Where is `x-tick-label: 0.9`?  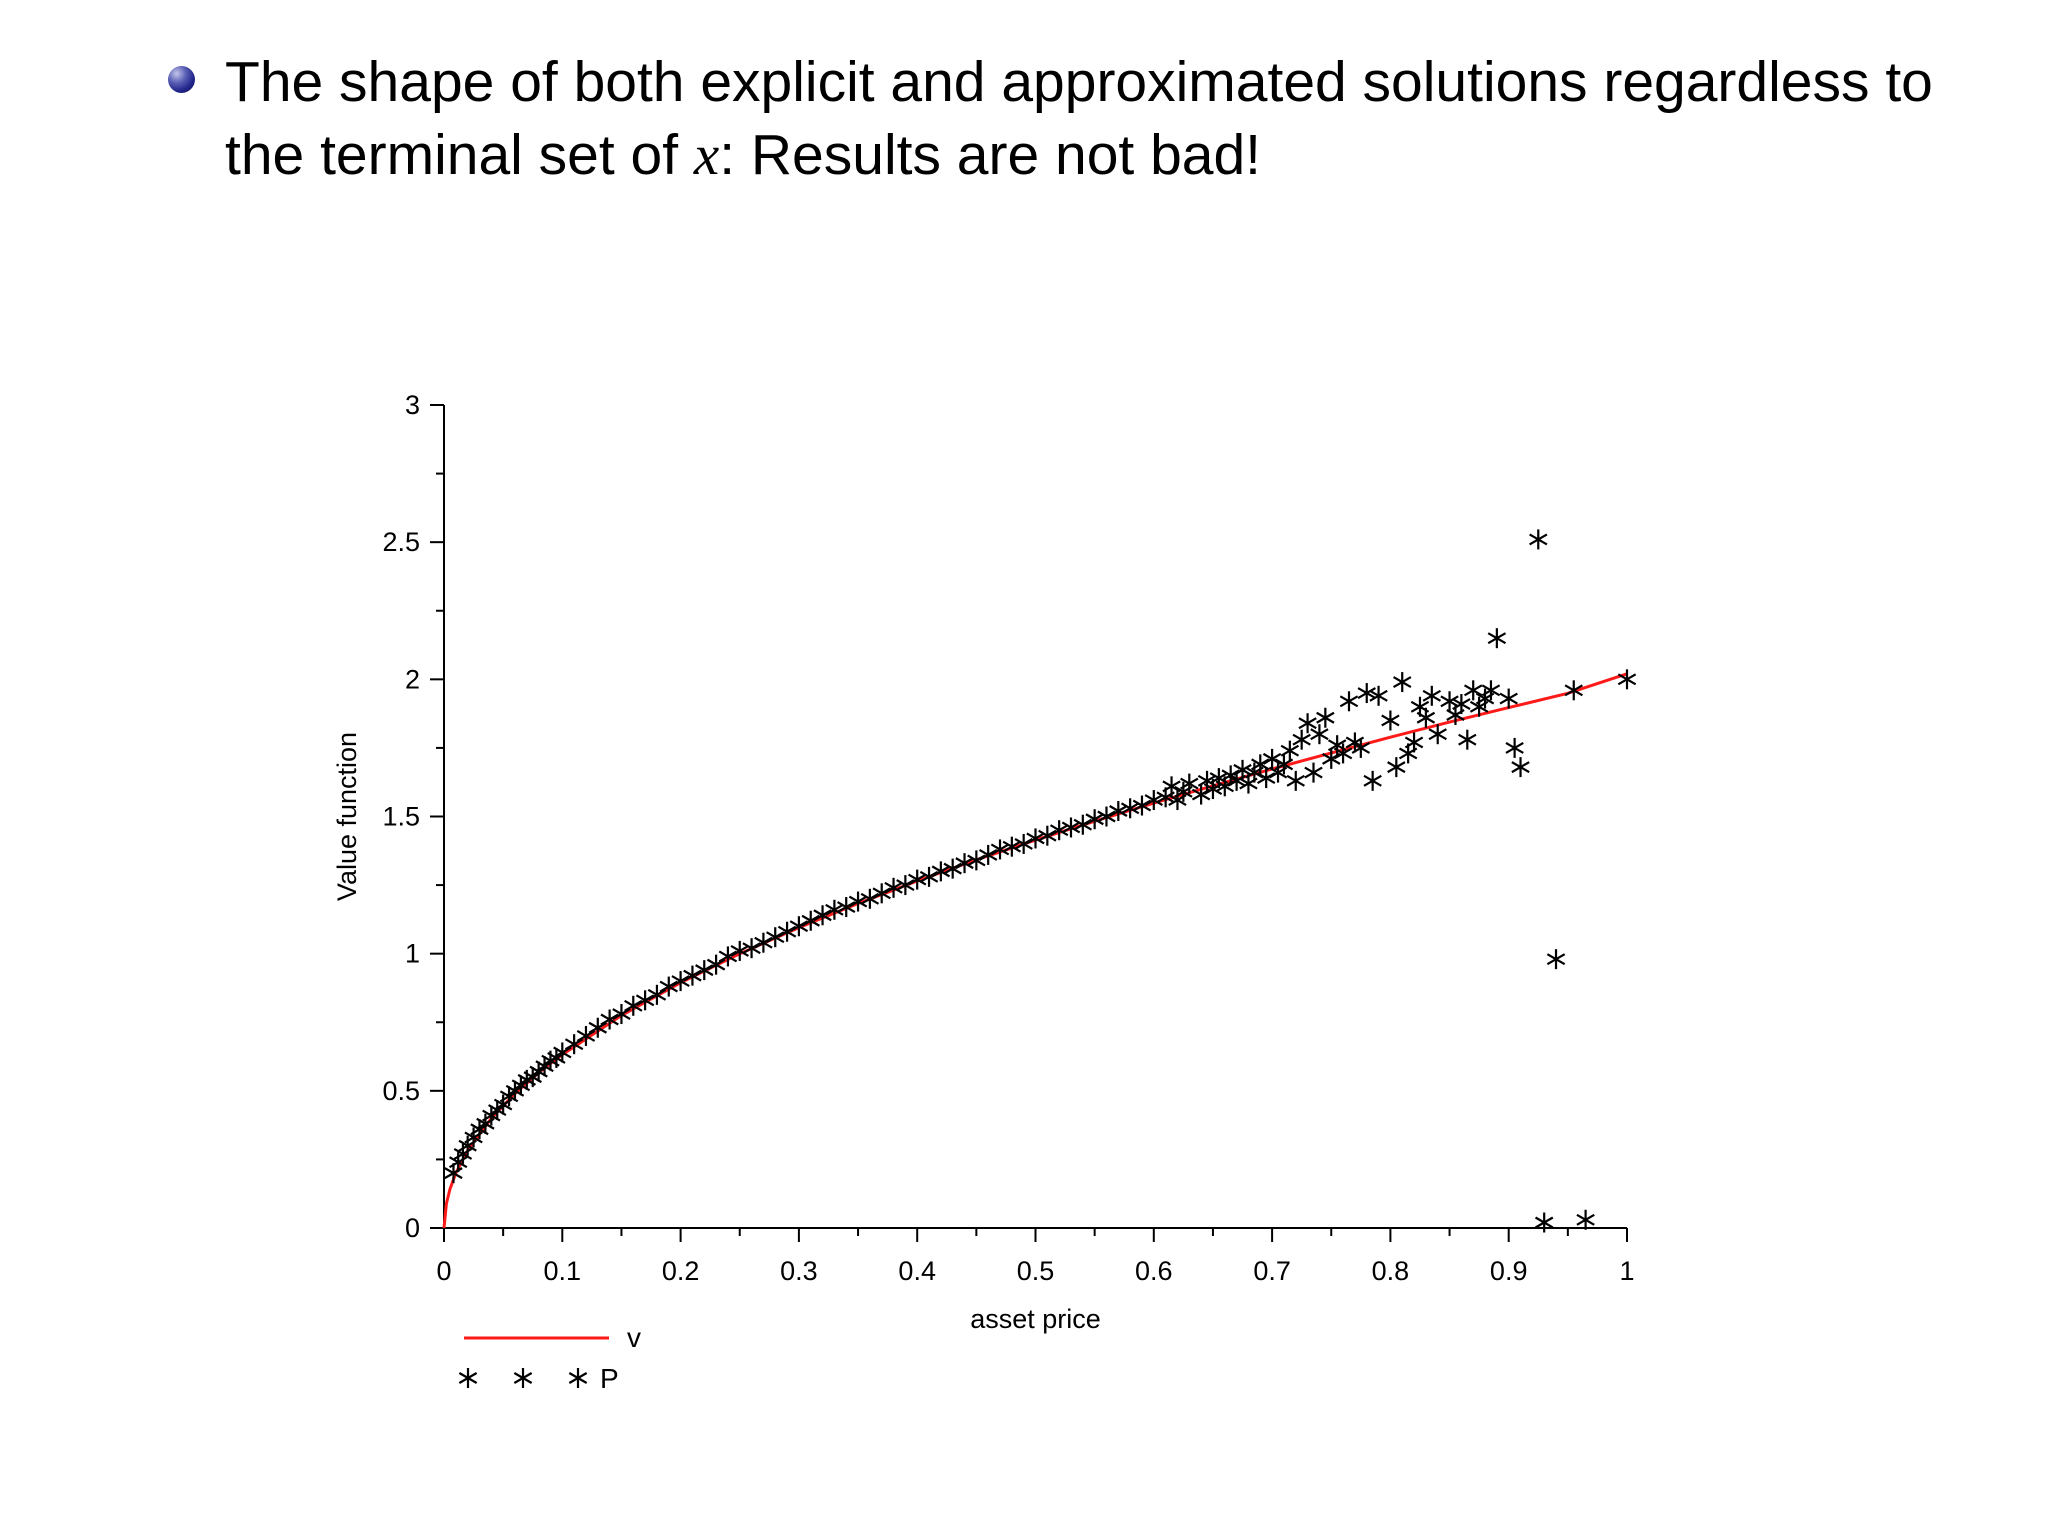 x-tick-label: 0.9 is located at coordinates (1509, 1271).